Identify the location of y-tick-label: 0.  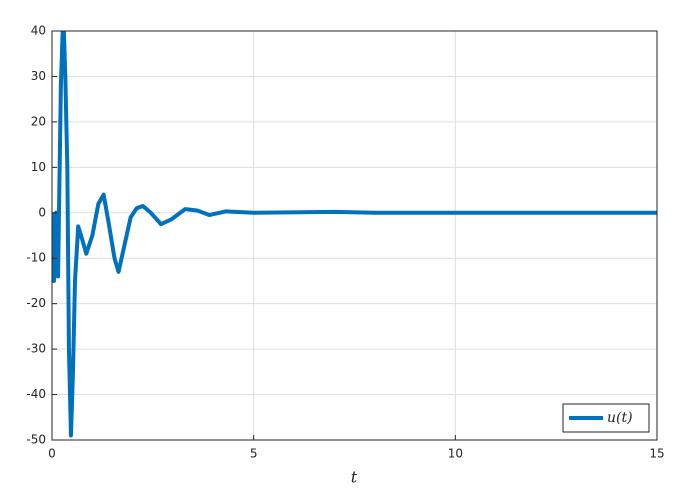
(42, 212).